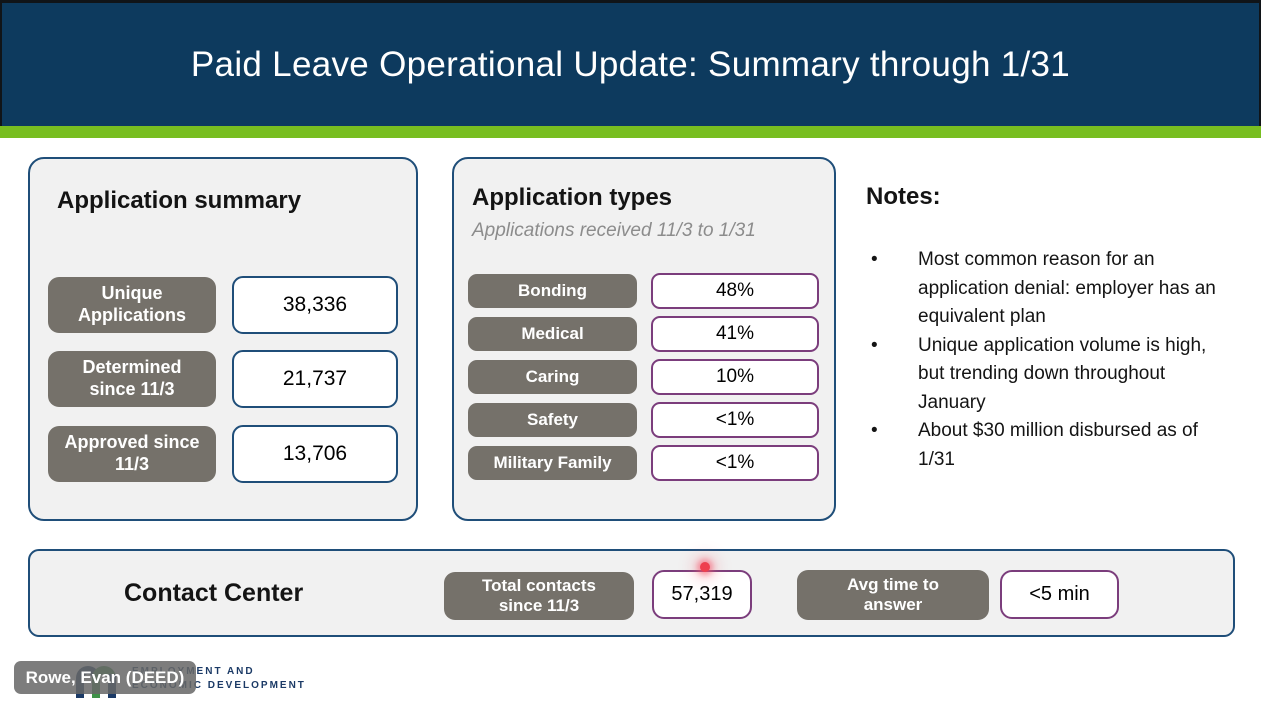  I want to click on stat-row-approved: Approved since 11/3 13,706, so click(223, 454).